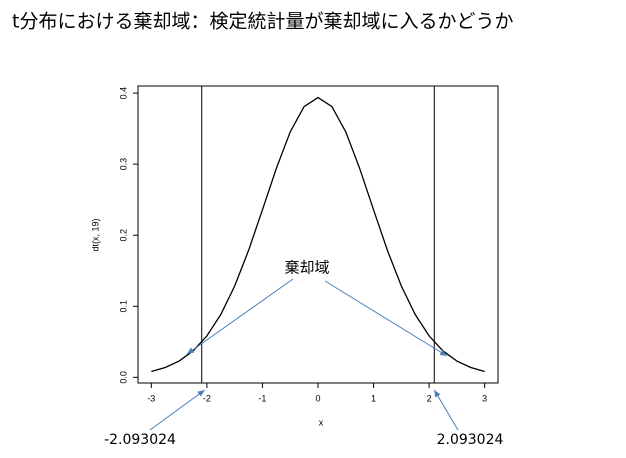  What do you see at coordinates (321, 422) in the screenshot?
I see `x-axis-label: x` at bounding box center [321, 422].